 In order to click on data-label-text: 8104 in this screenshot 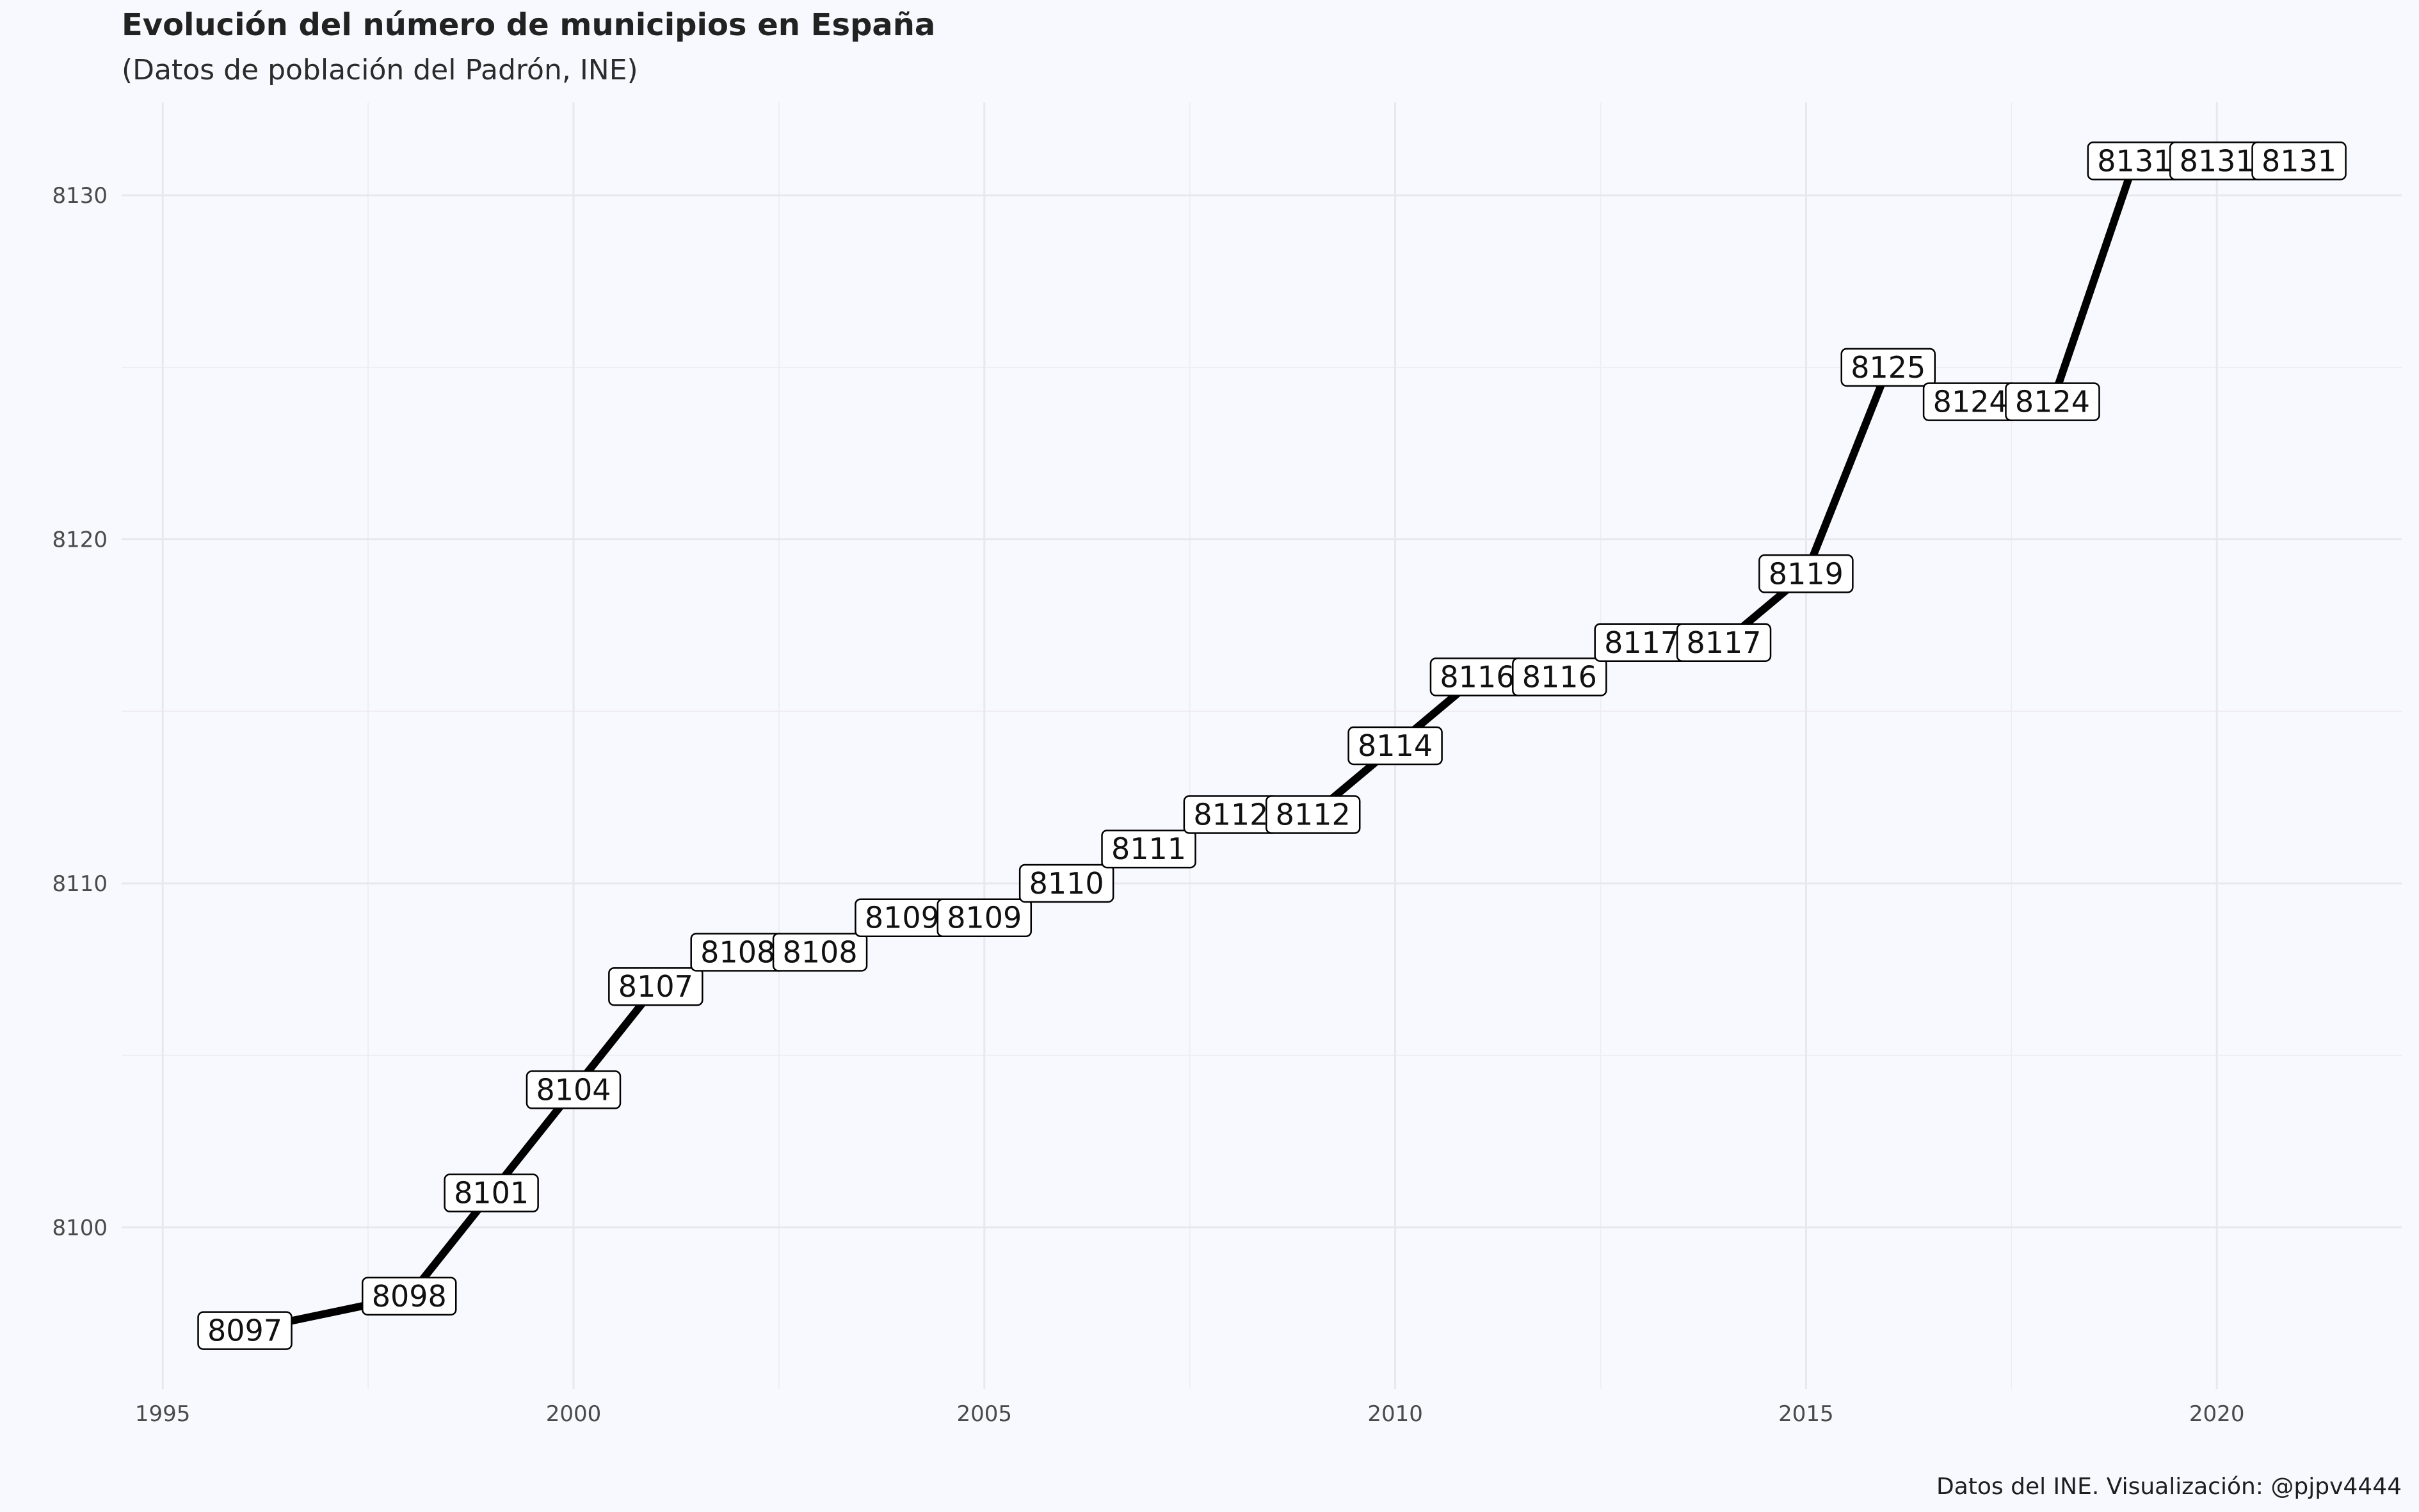, I will do `click(573, 1089)`.